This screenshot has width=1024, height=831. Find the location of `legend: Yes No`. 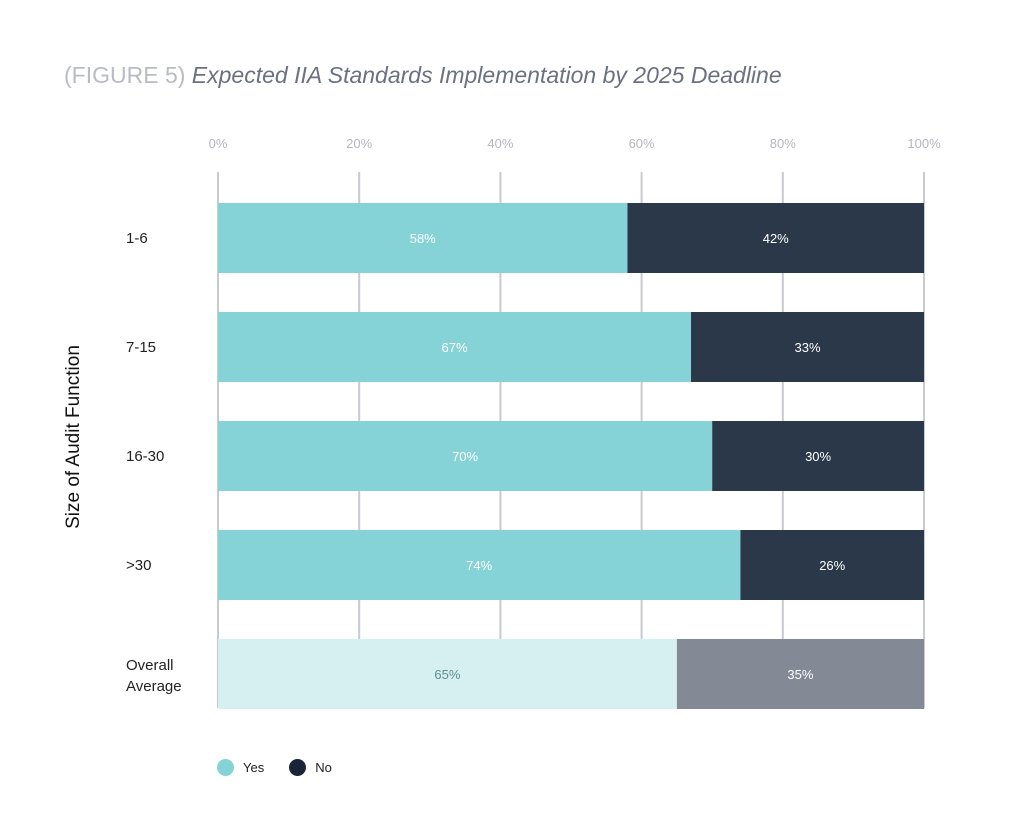

legend: Yes No is located at coordinates (287, 767).